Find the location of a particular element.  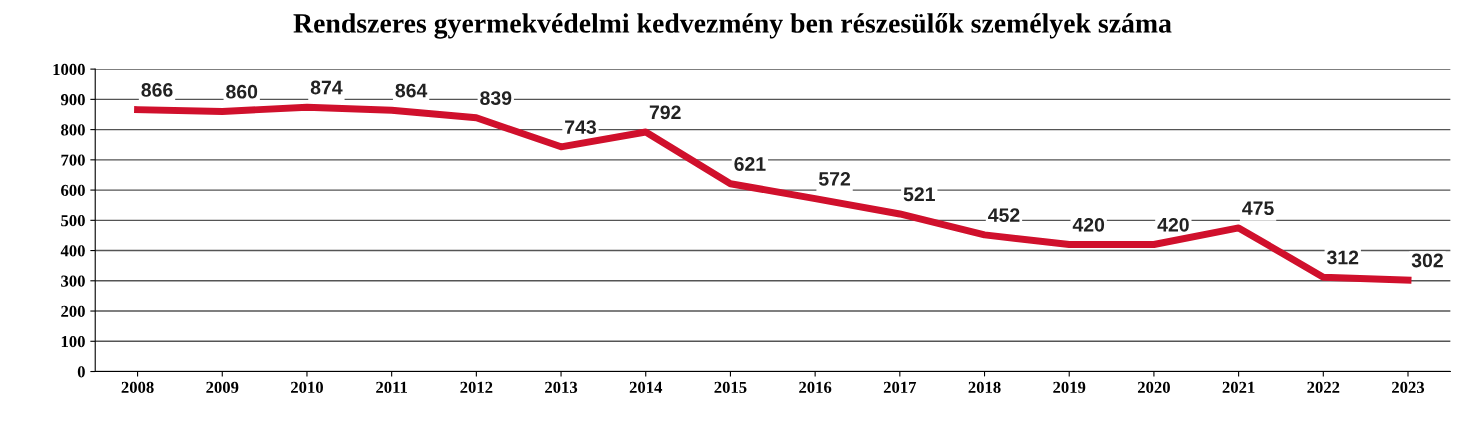

chart-title: Rendszeres gyermekvédelmi kedvezmény ben részesülők személyek száma is located at coordinates (732, 25).